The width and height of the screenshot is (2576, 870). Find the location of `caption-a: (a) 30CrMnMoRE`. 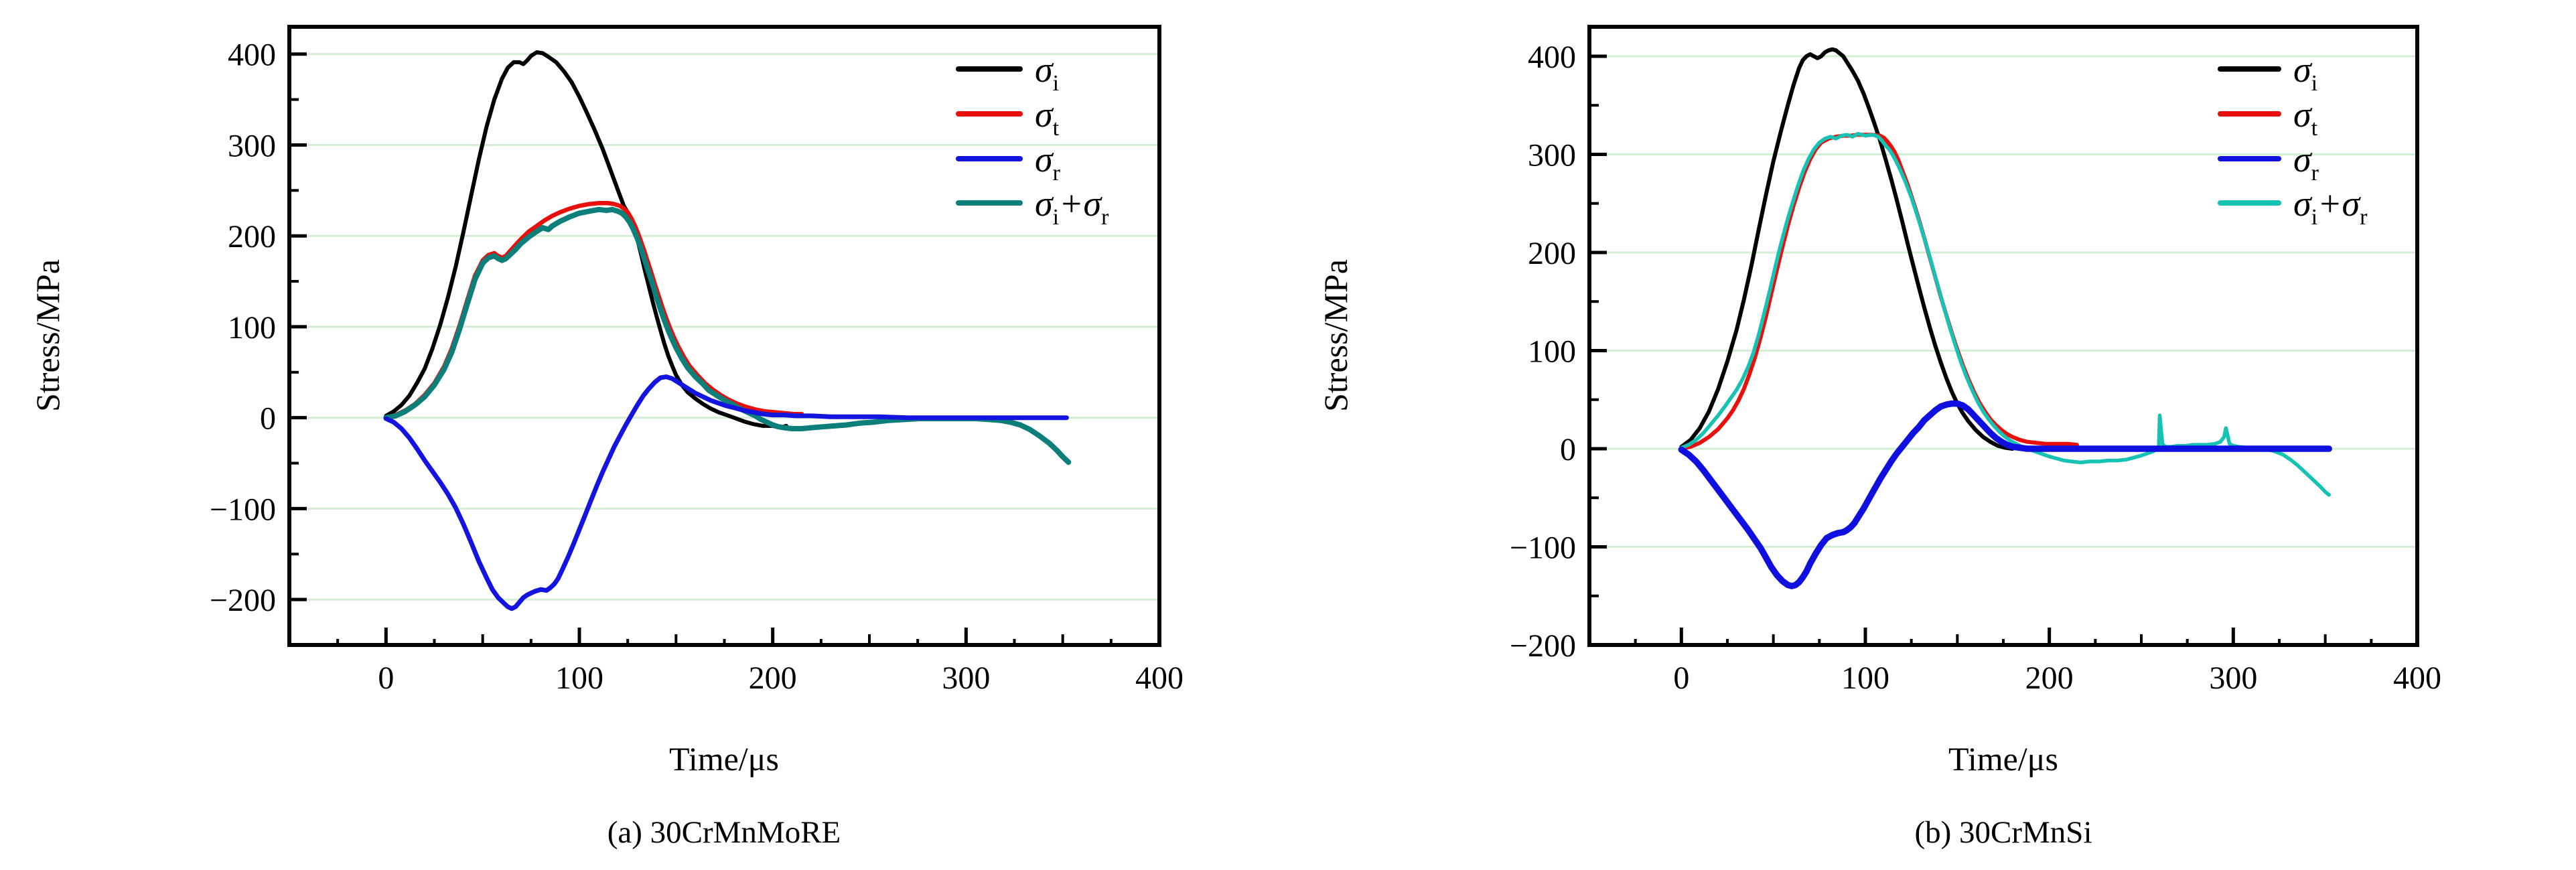

caption-a: (a) 30CrMnMoRE is located at coordinates (724, 832).